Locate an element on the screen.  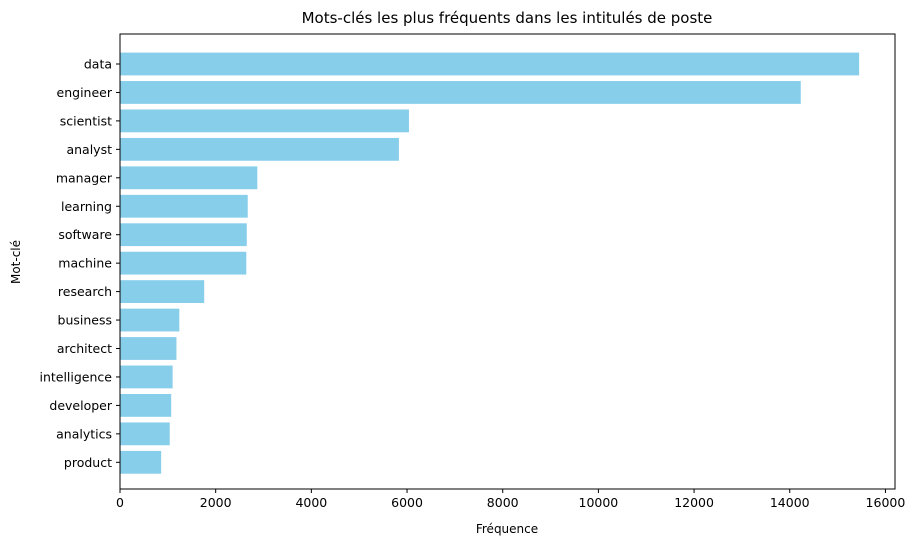
bar-engineer is located at coordinates (460, 92).